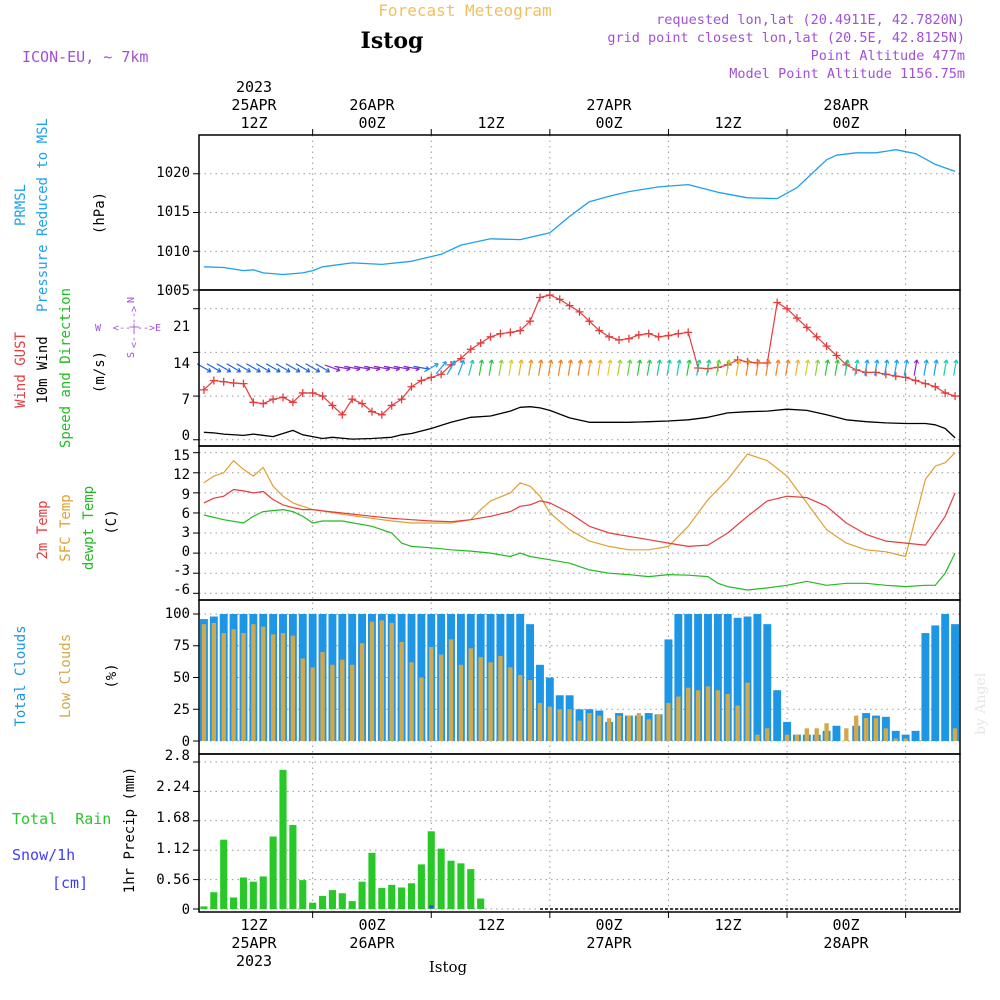 This screenshot has width=1000, height=1000. Describe the element at coordinates (100, 372) in the screenshot. I see `wind-unit: (m/s)` at that location.